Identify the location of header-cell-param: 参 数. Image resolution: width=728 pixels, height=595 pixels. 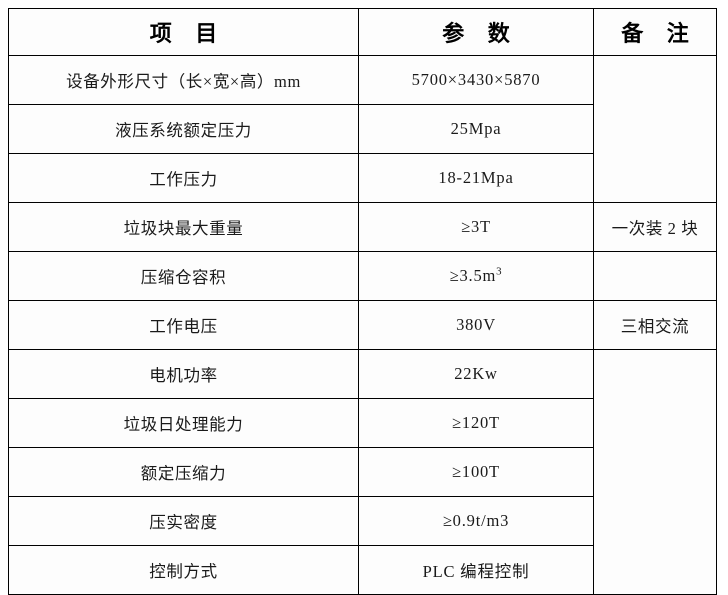
(476, 32).